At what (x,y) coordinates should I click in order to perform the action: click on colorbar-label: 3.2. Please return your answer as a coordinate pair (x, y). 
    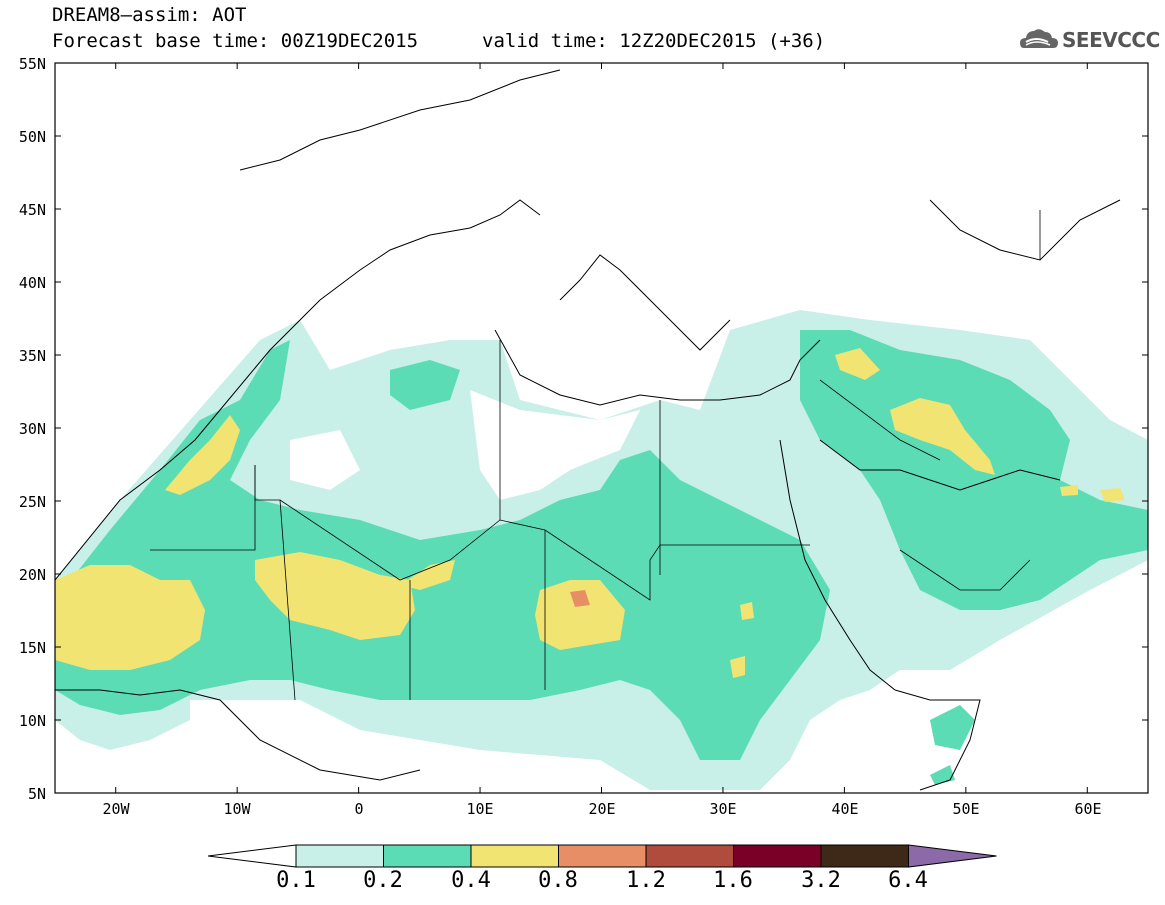
    Looking at the image, I should click on (821, 880).